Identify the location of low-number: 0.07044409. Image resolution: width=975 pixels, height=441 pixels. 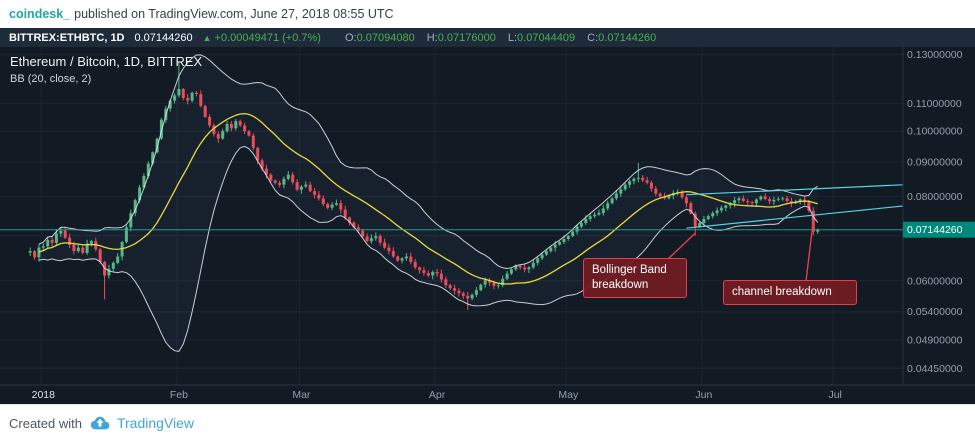
(546, 37).